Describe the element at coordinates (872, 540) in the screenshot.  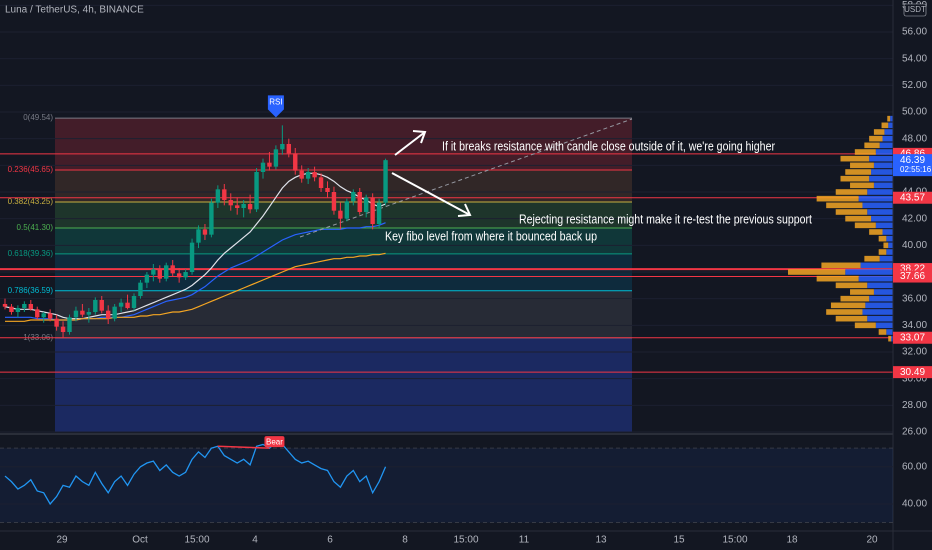
I see `x-tick-label: 20` at that location.